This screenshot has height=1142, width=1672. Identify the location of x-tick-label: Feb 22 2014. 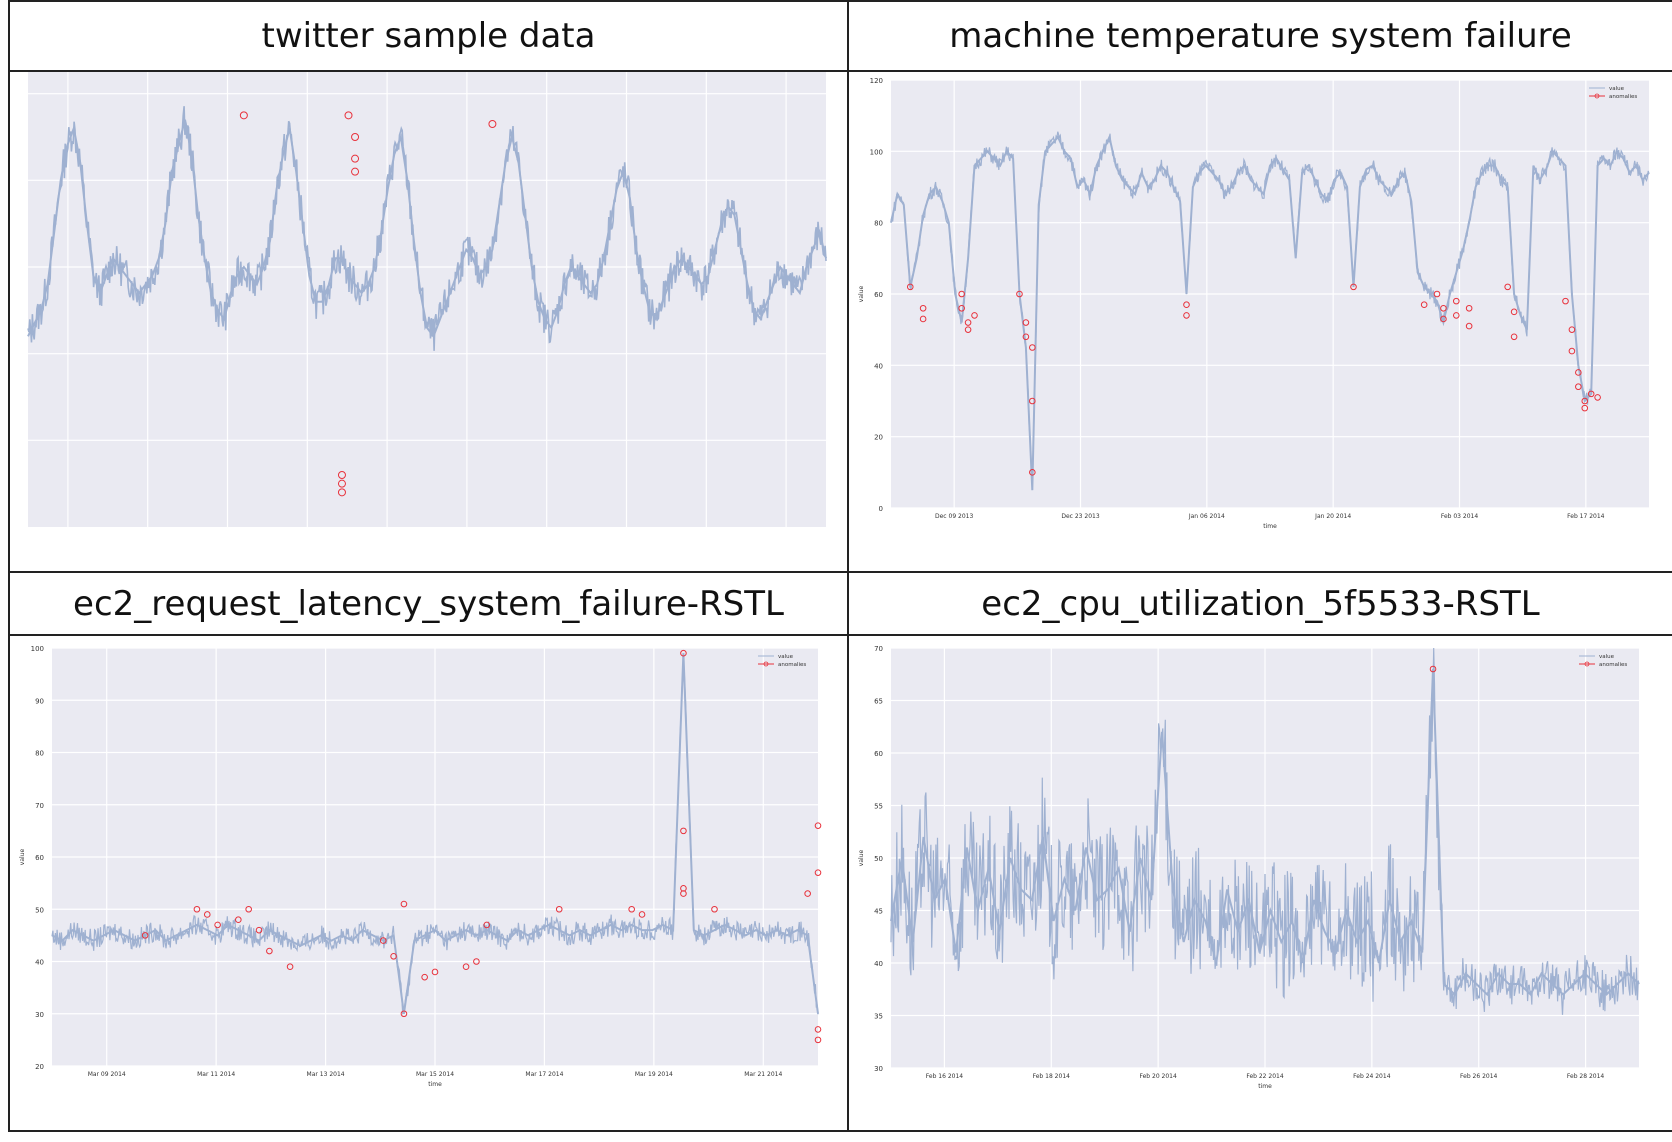
(1265, 1076).